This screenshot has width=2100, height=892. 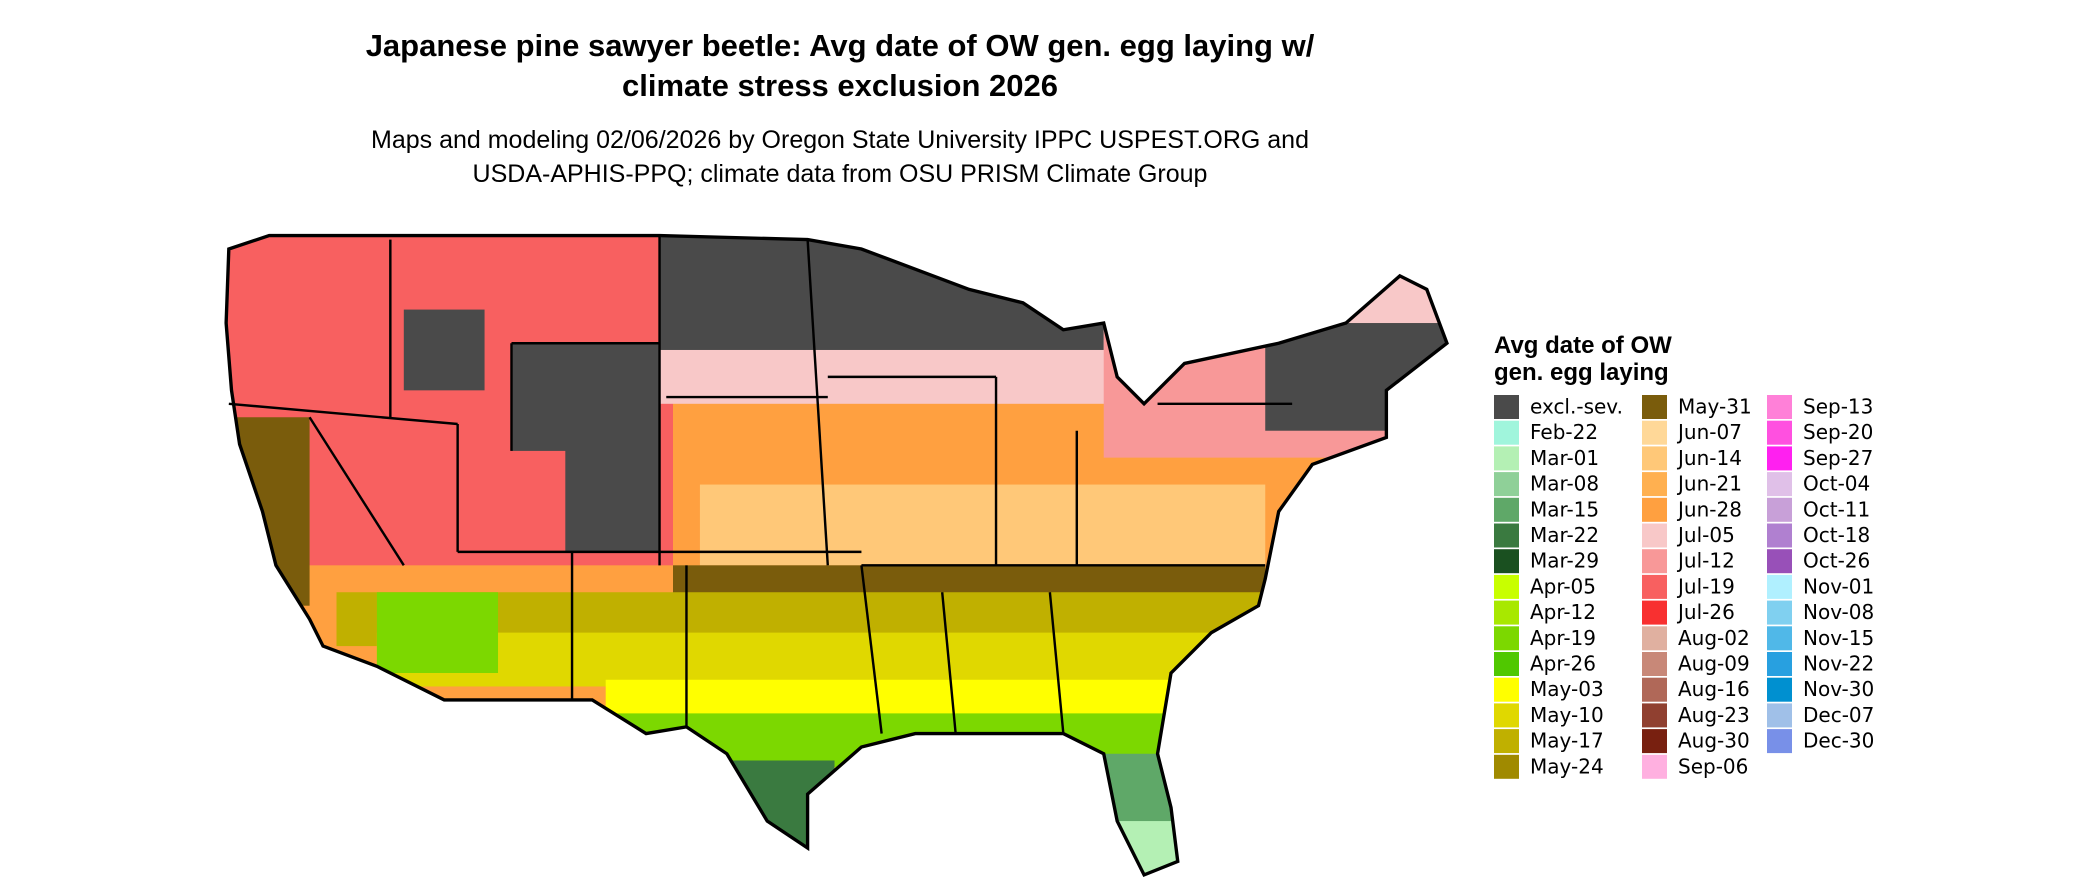 What do you see at coordinates (1563, 612) in the screenshot?
I see `legend-label: Apr-12` at bounding box center [1563, 612].